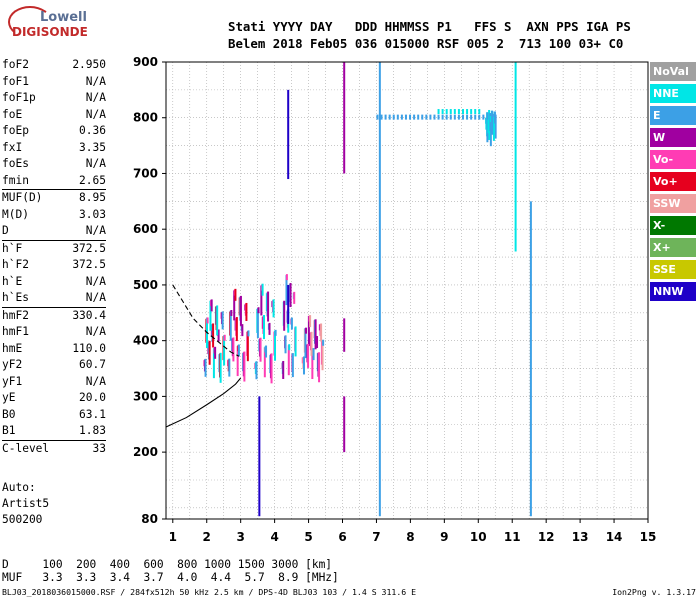 The height and width of the screenshot is (600, 700). Describe the element at coordinates (654, 592) in the screenshot. I see `footer-version: Ion2Png v. 1.3.17` at that location.